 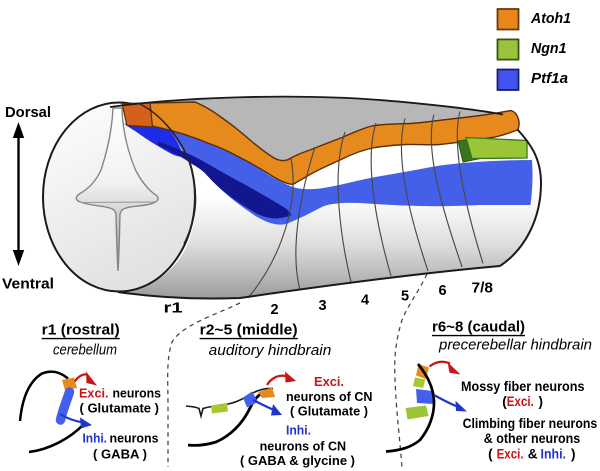 What do you see at coordinates (532, 438) in the screenshot?
I see `svg-text: & other neurons` at bounding box center [532, 438].